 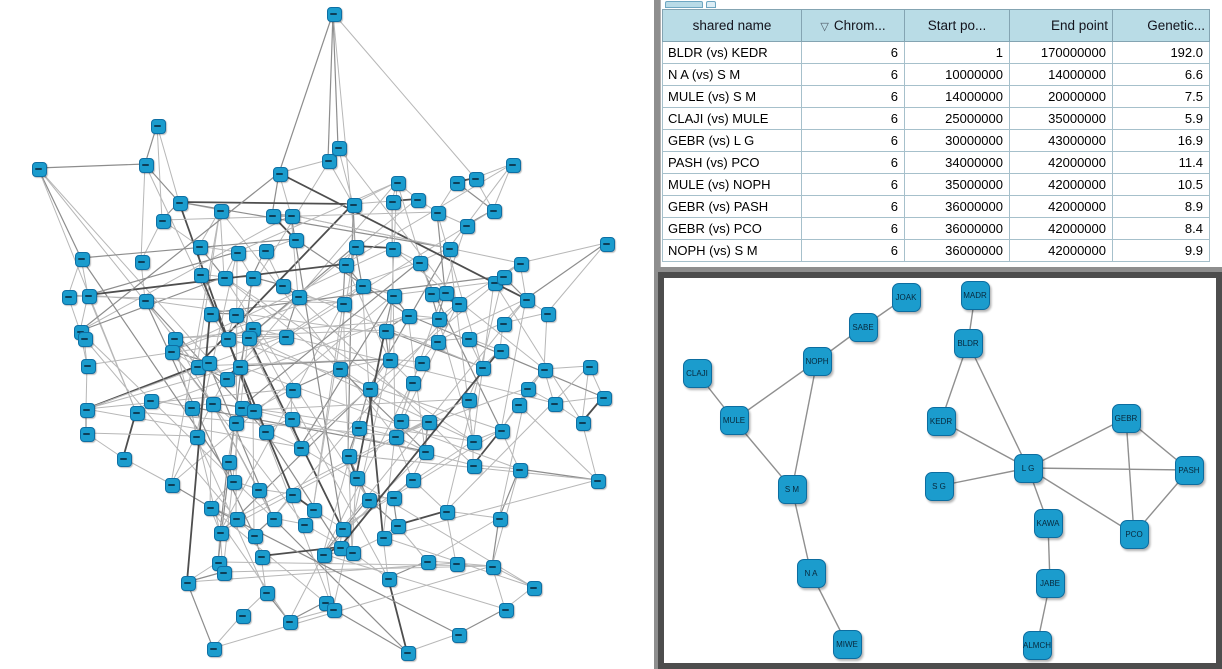 What do you see at coordinates (711, 4) in the screenshot?
I see `table-tab-fragment-small` at bounding box center [711, 4].